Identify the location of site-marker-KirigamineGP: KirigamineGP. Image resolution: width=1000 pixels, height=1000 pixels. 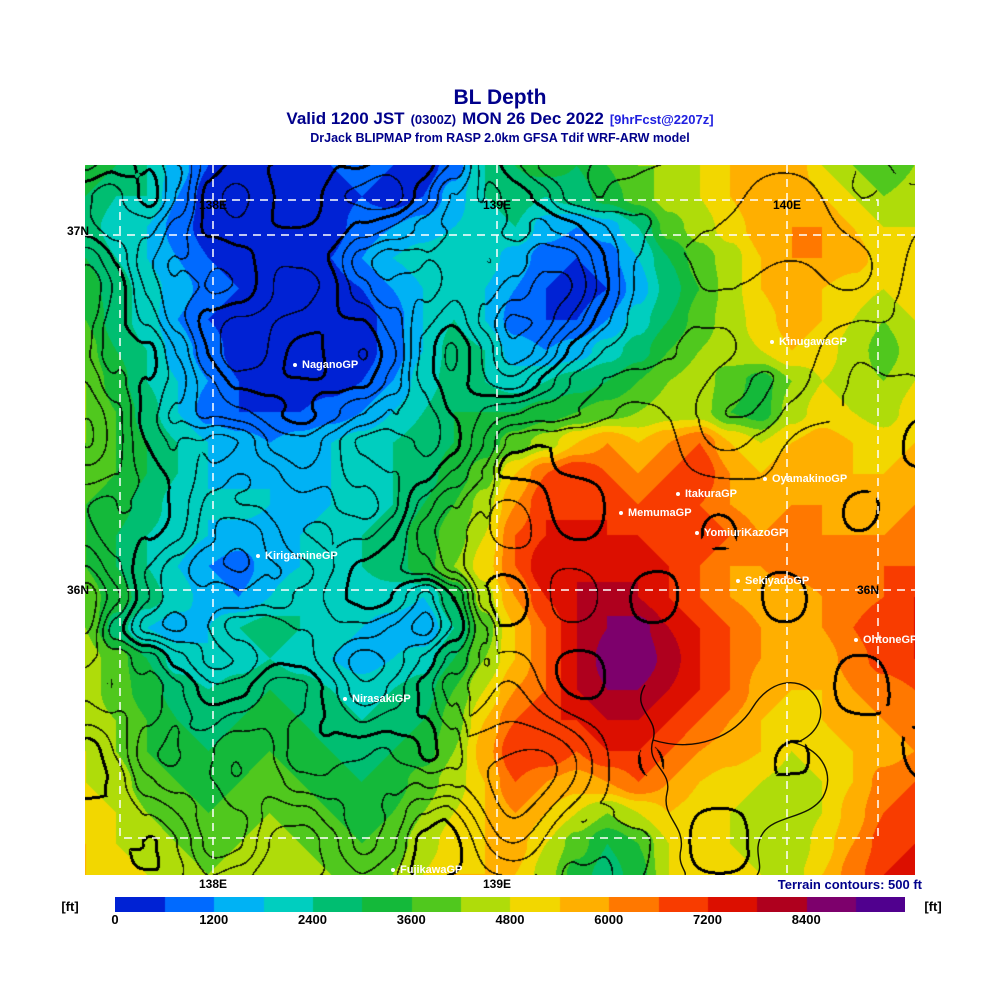
(297, 556).